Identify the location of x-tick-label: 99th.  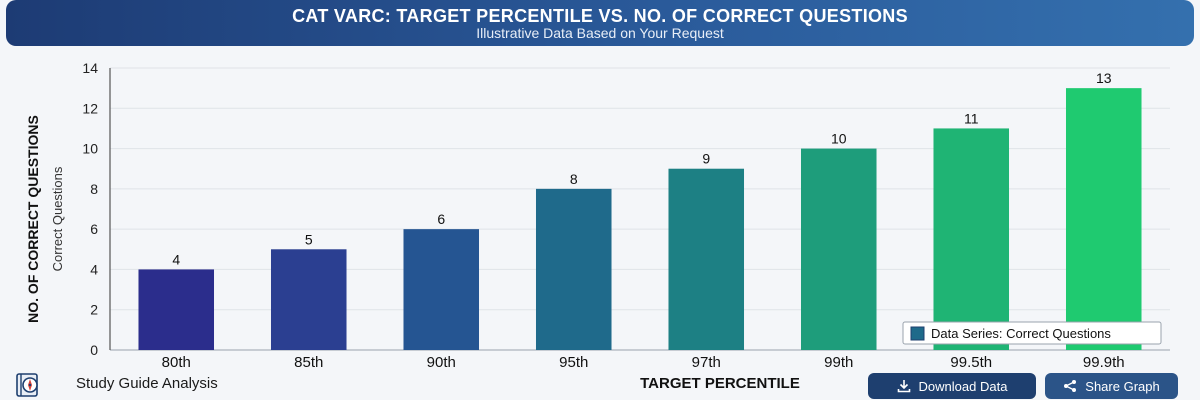
(838, 362).